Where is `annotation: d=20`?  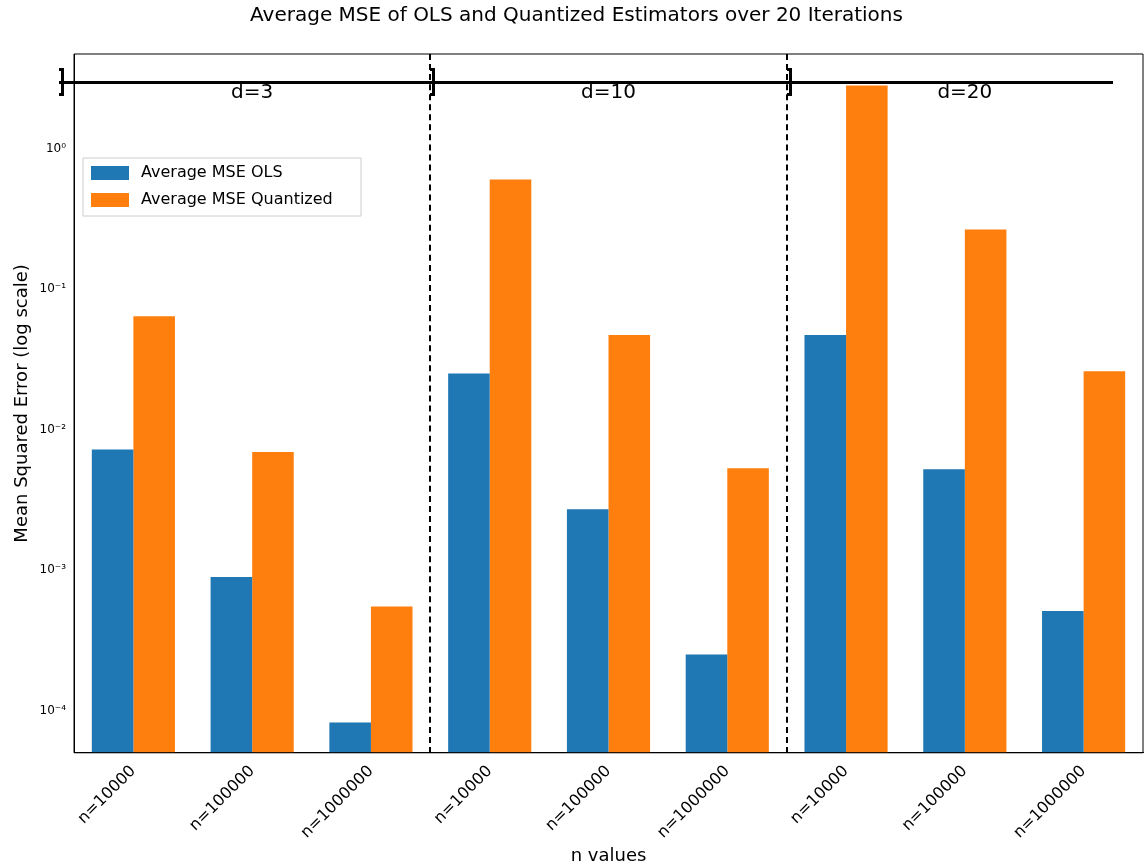 annotation: d=20 is located at coordinates (965, 91).